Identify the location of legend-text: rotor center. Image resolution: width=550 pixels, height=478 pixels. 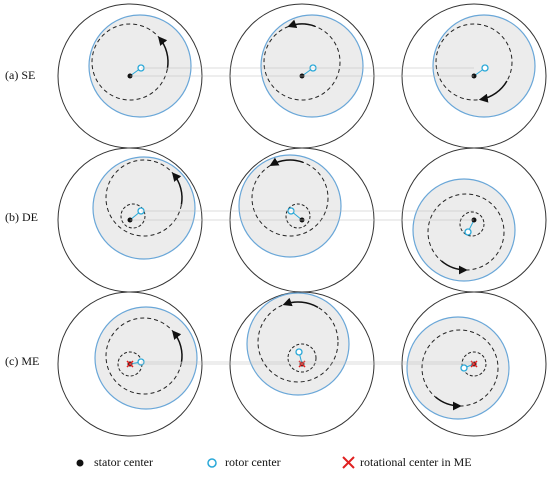
(253, 462).